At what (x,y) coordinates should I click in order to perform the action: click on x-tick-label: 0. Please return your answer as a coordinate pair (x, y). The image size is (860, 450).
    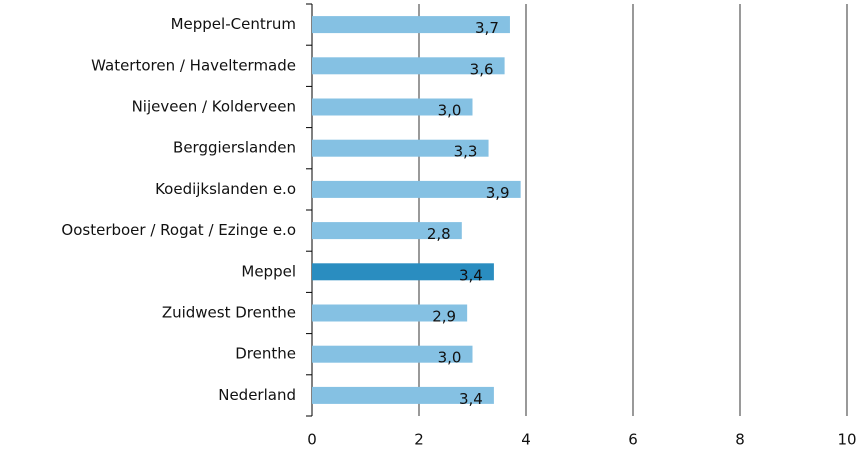
    Looking at the image, I should click on (312, 440).